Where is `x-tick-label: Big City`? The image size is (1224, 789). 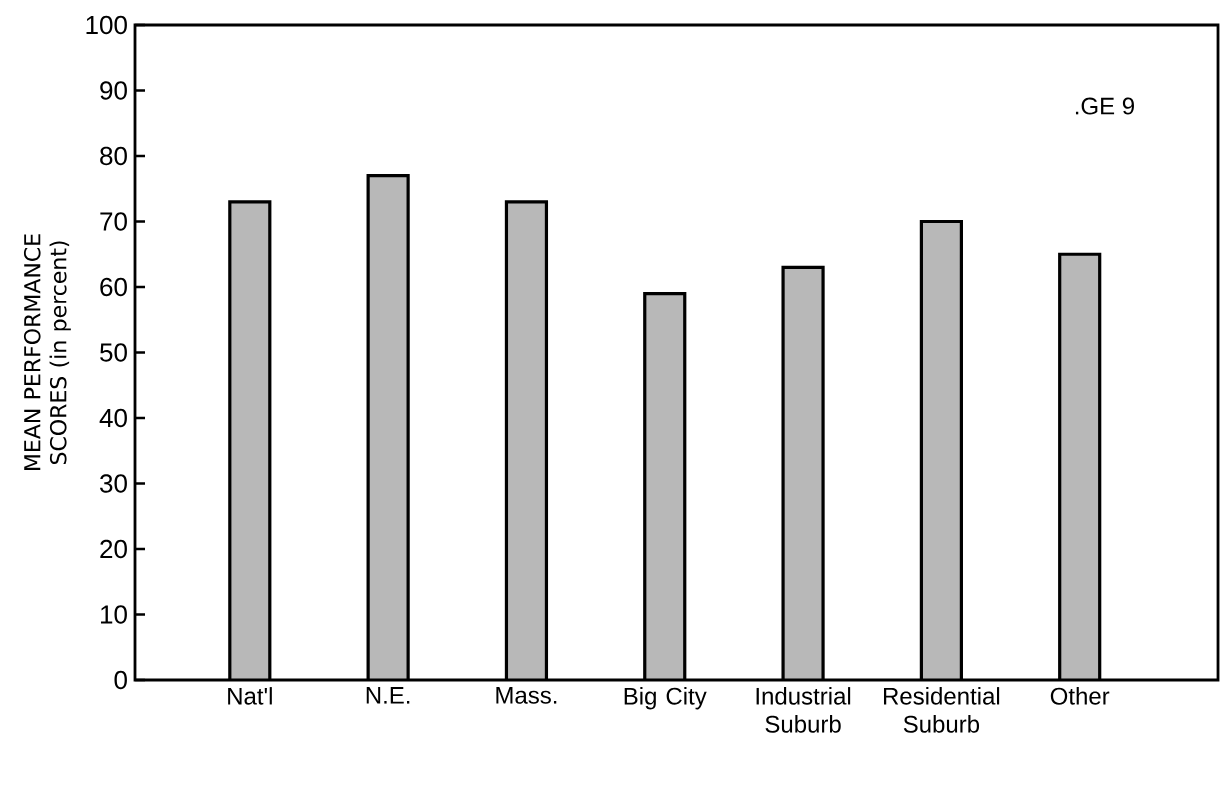
x-tick-label: Big City is located at coordinates (665, 698).